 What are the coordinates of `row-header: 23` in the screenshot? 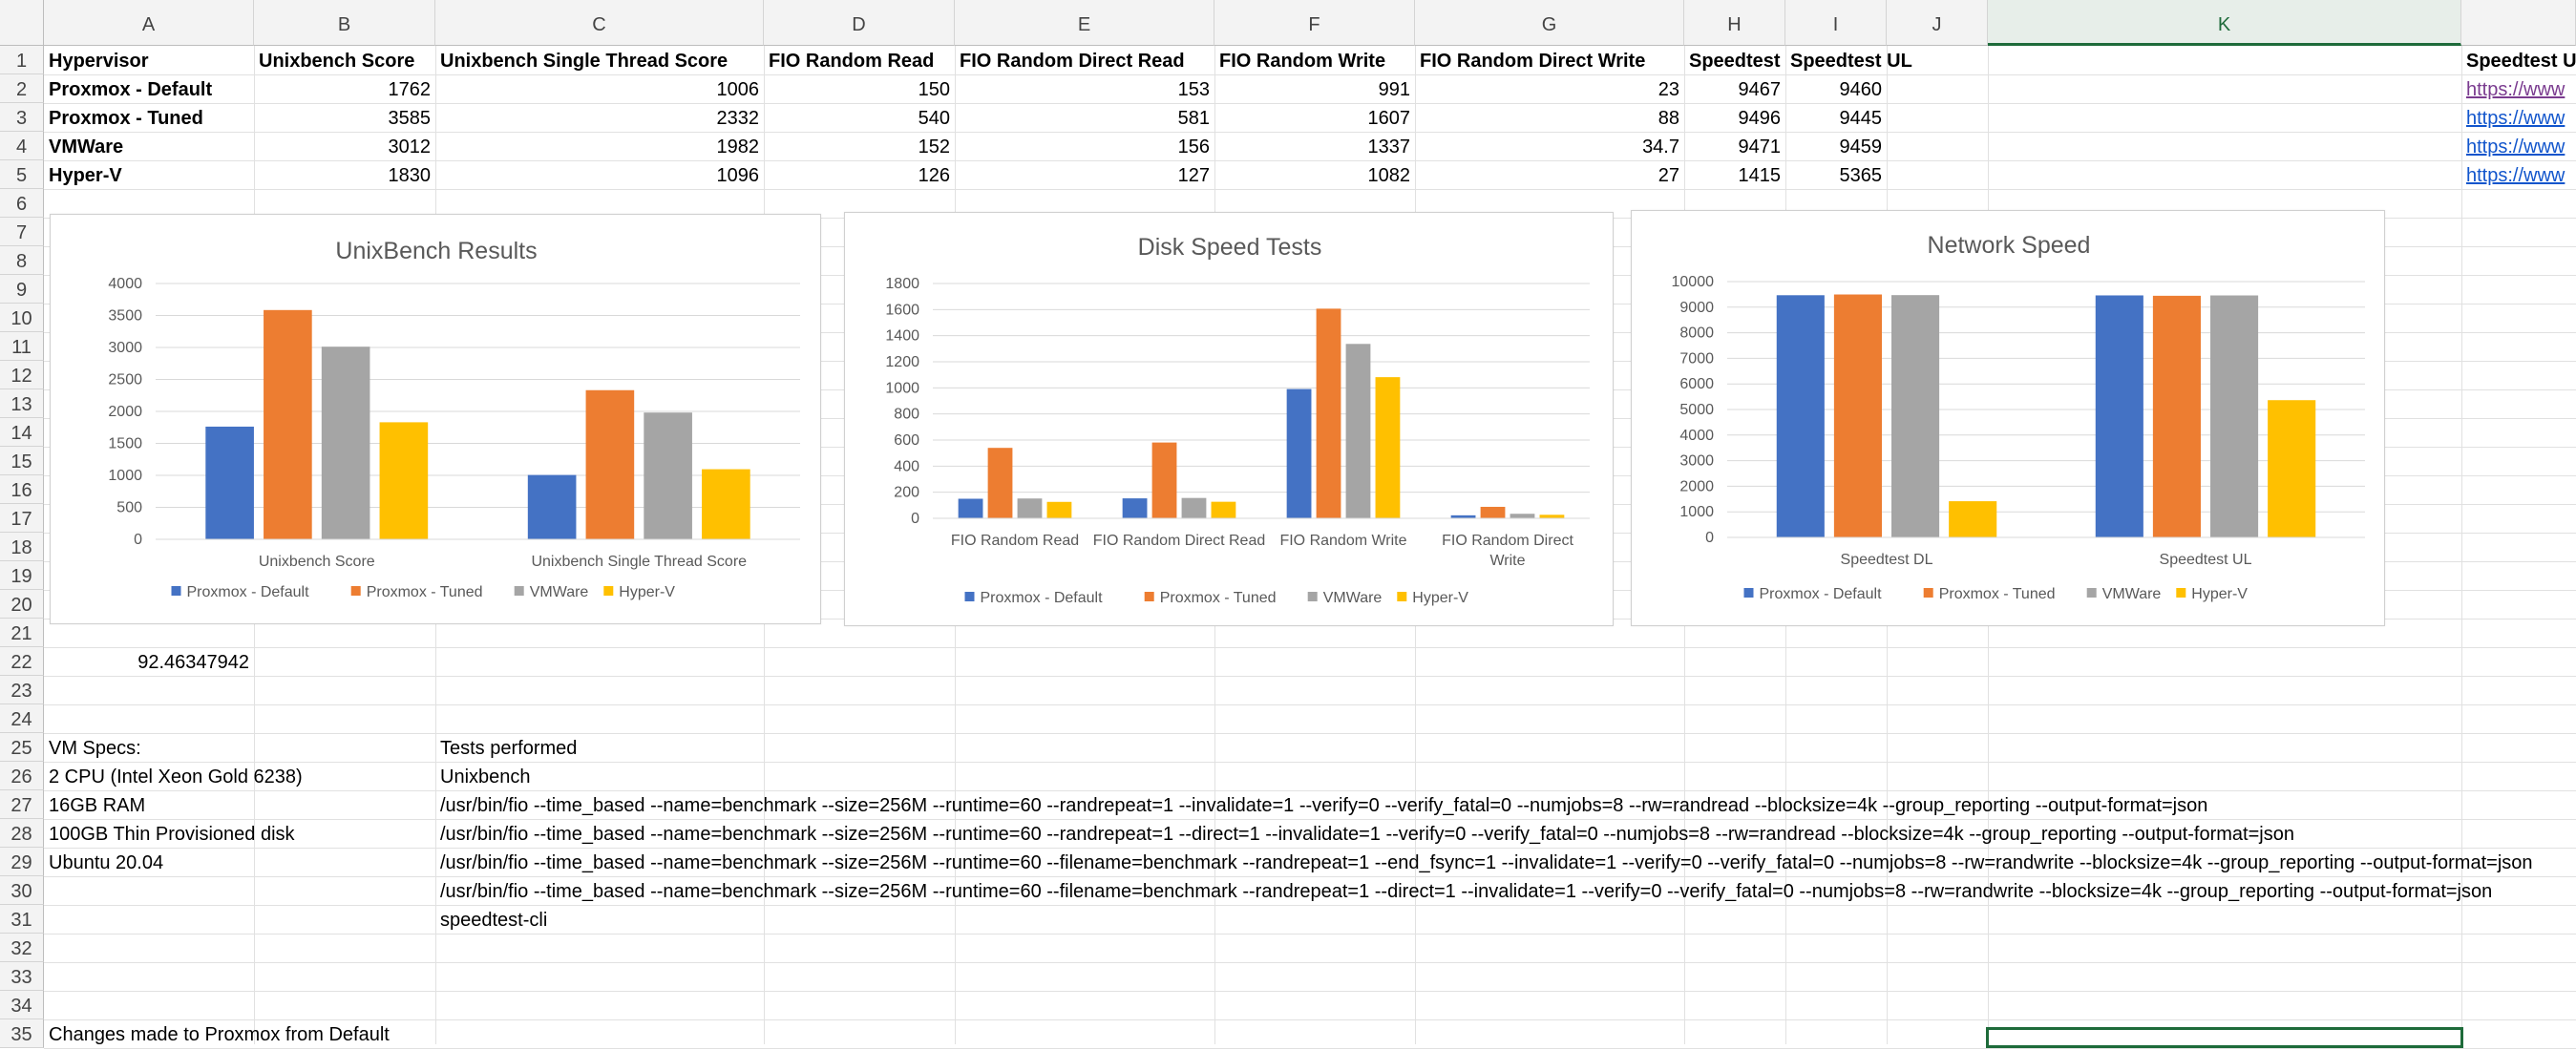 It's located at (22, 690).